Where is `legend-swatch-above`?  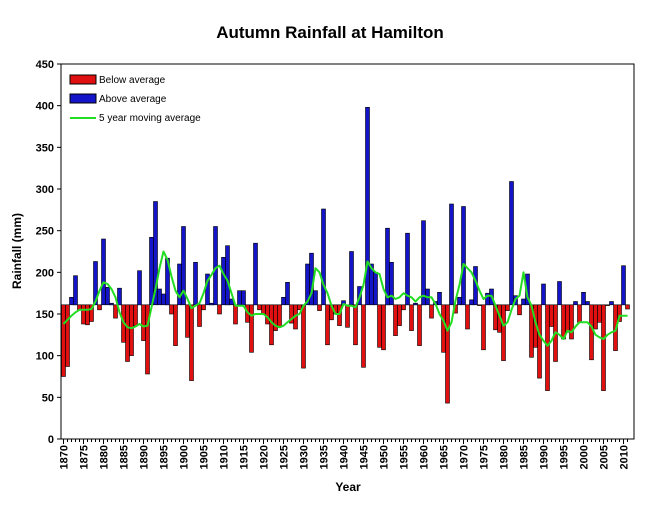
legend-swatch-above is located at coordinates (83, 98).